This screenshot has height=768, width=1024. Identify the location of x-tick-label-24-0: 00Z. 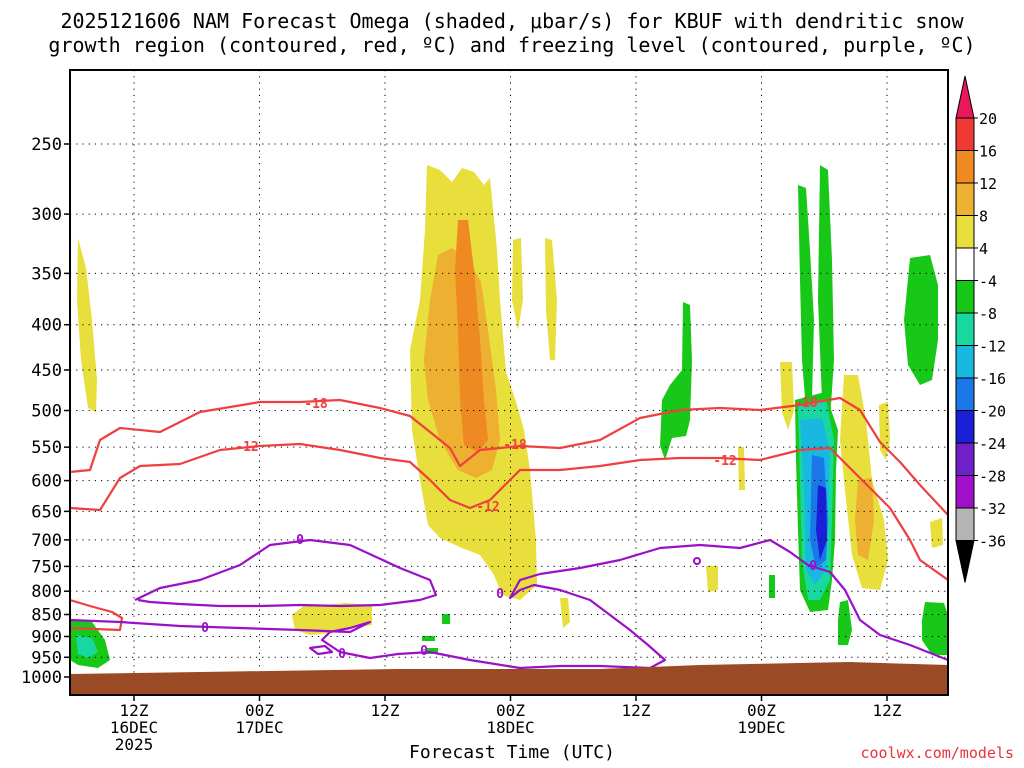
(259, 710).